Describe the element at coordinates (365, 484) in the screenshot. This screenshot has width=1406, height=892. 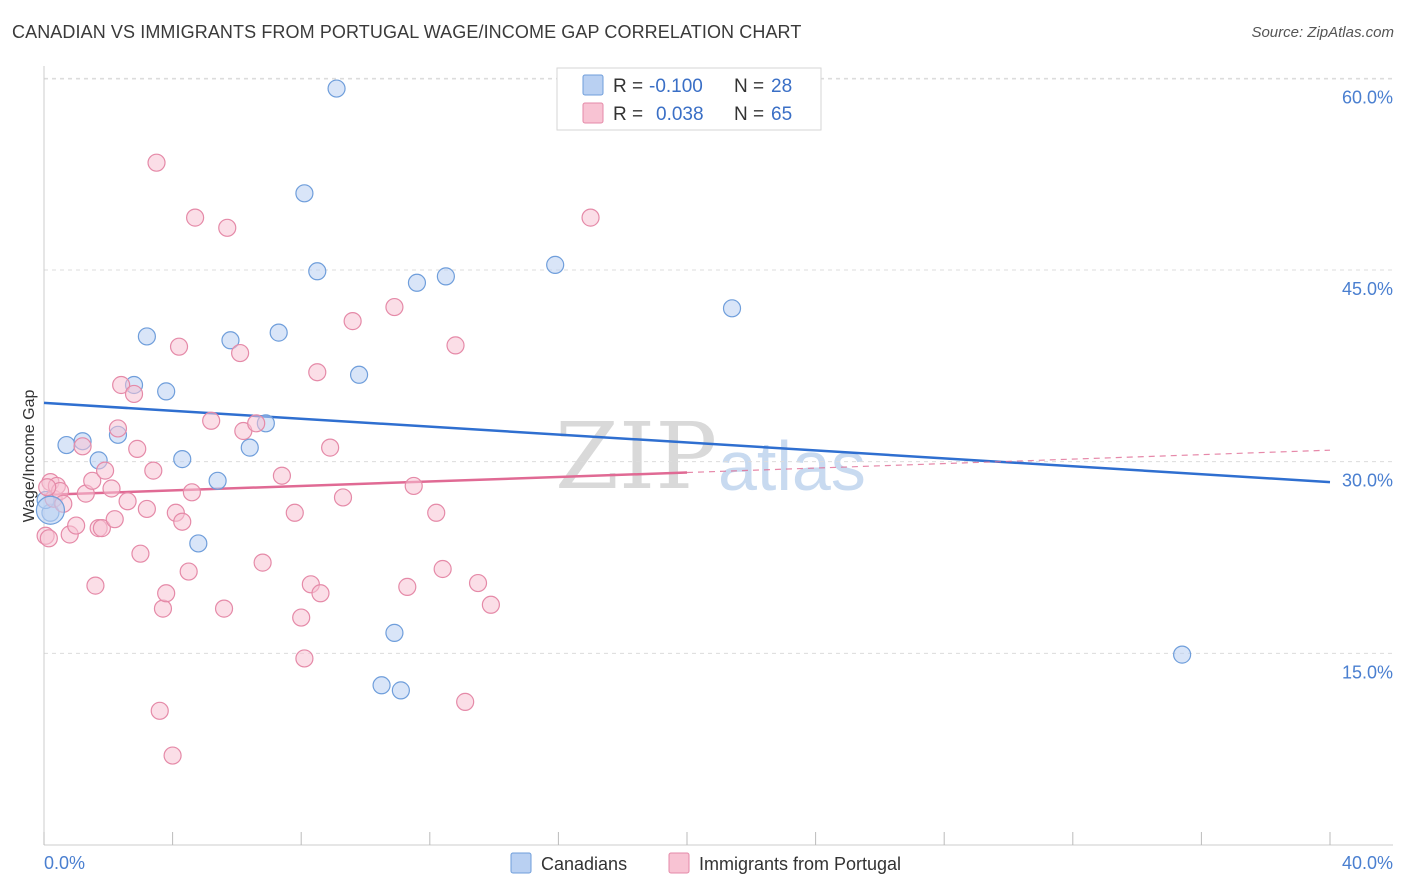
I see `pink-trend-line` at that location.